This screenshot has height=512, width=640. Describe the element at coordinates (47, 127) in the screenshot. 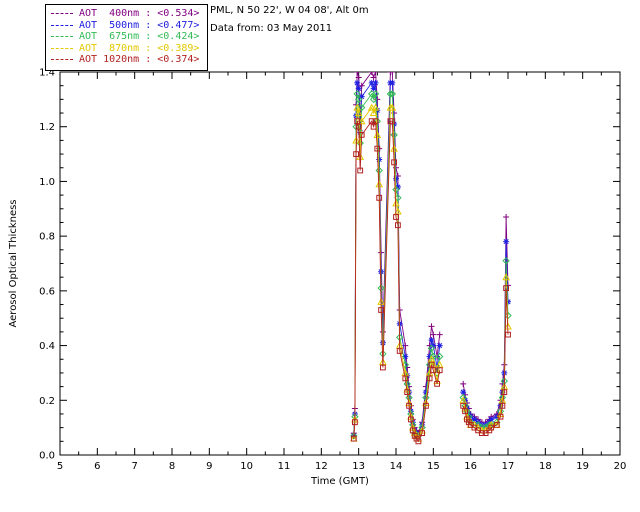

I see `y-tick-label: 1.2` at that location.